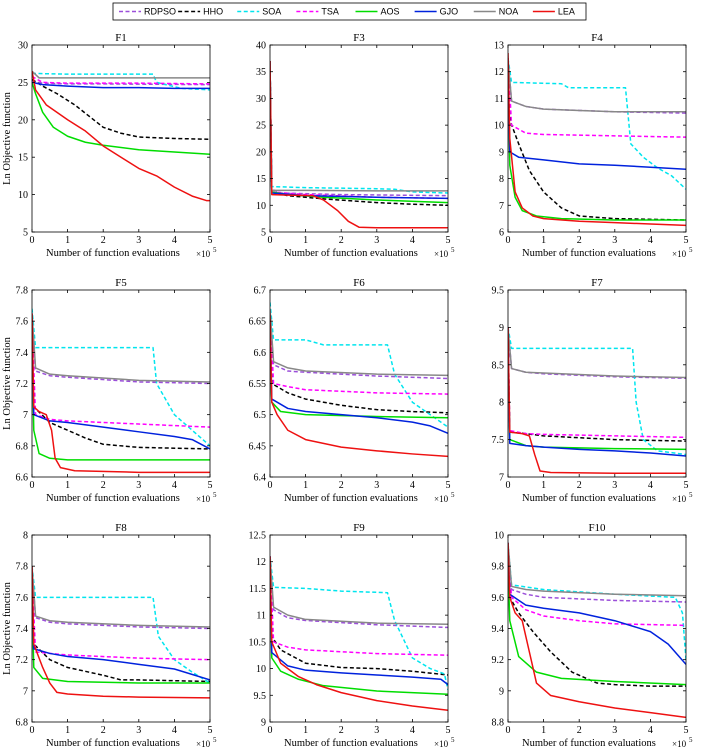 Image resolution: width=720 pixels, height=756 pixels. I want to click on y-tick-label: 6.7, so click(260, 291).